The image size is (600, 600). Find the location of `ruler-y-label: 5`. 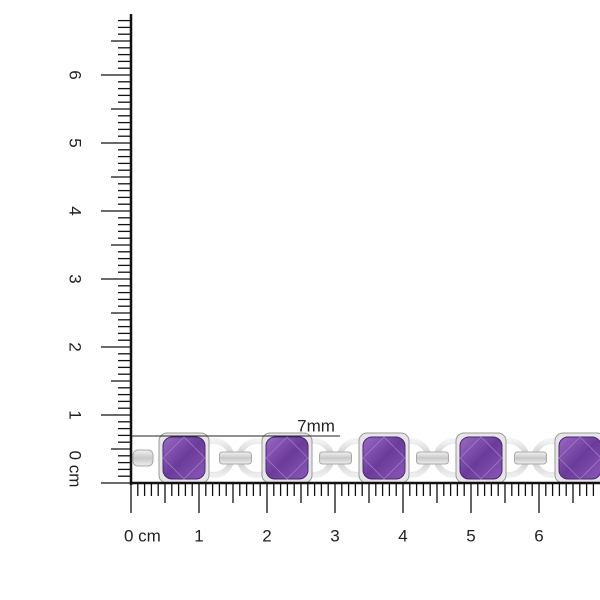

ruler-y-label: 5 is located at coordinates (75, 142).